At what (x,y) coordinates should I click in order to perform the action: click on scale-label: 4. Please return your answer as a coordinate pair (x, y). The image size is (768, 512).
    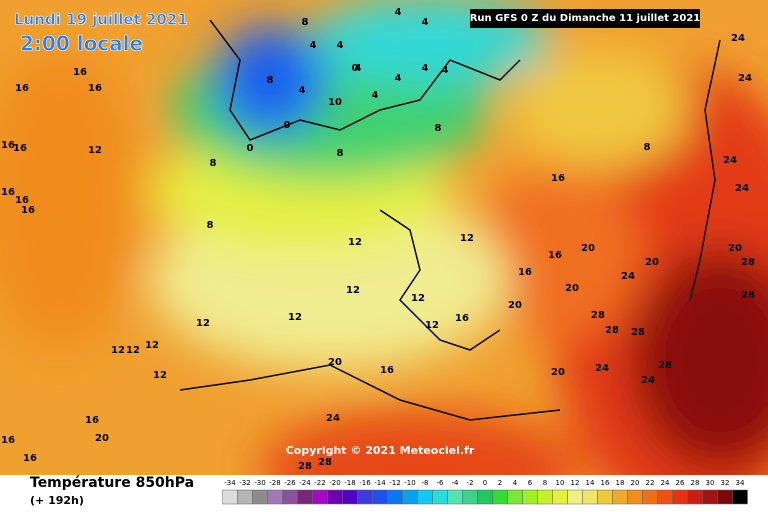
    Looking at the image, I should click on (515, 483).